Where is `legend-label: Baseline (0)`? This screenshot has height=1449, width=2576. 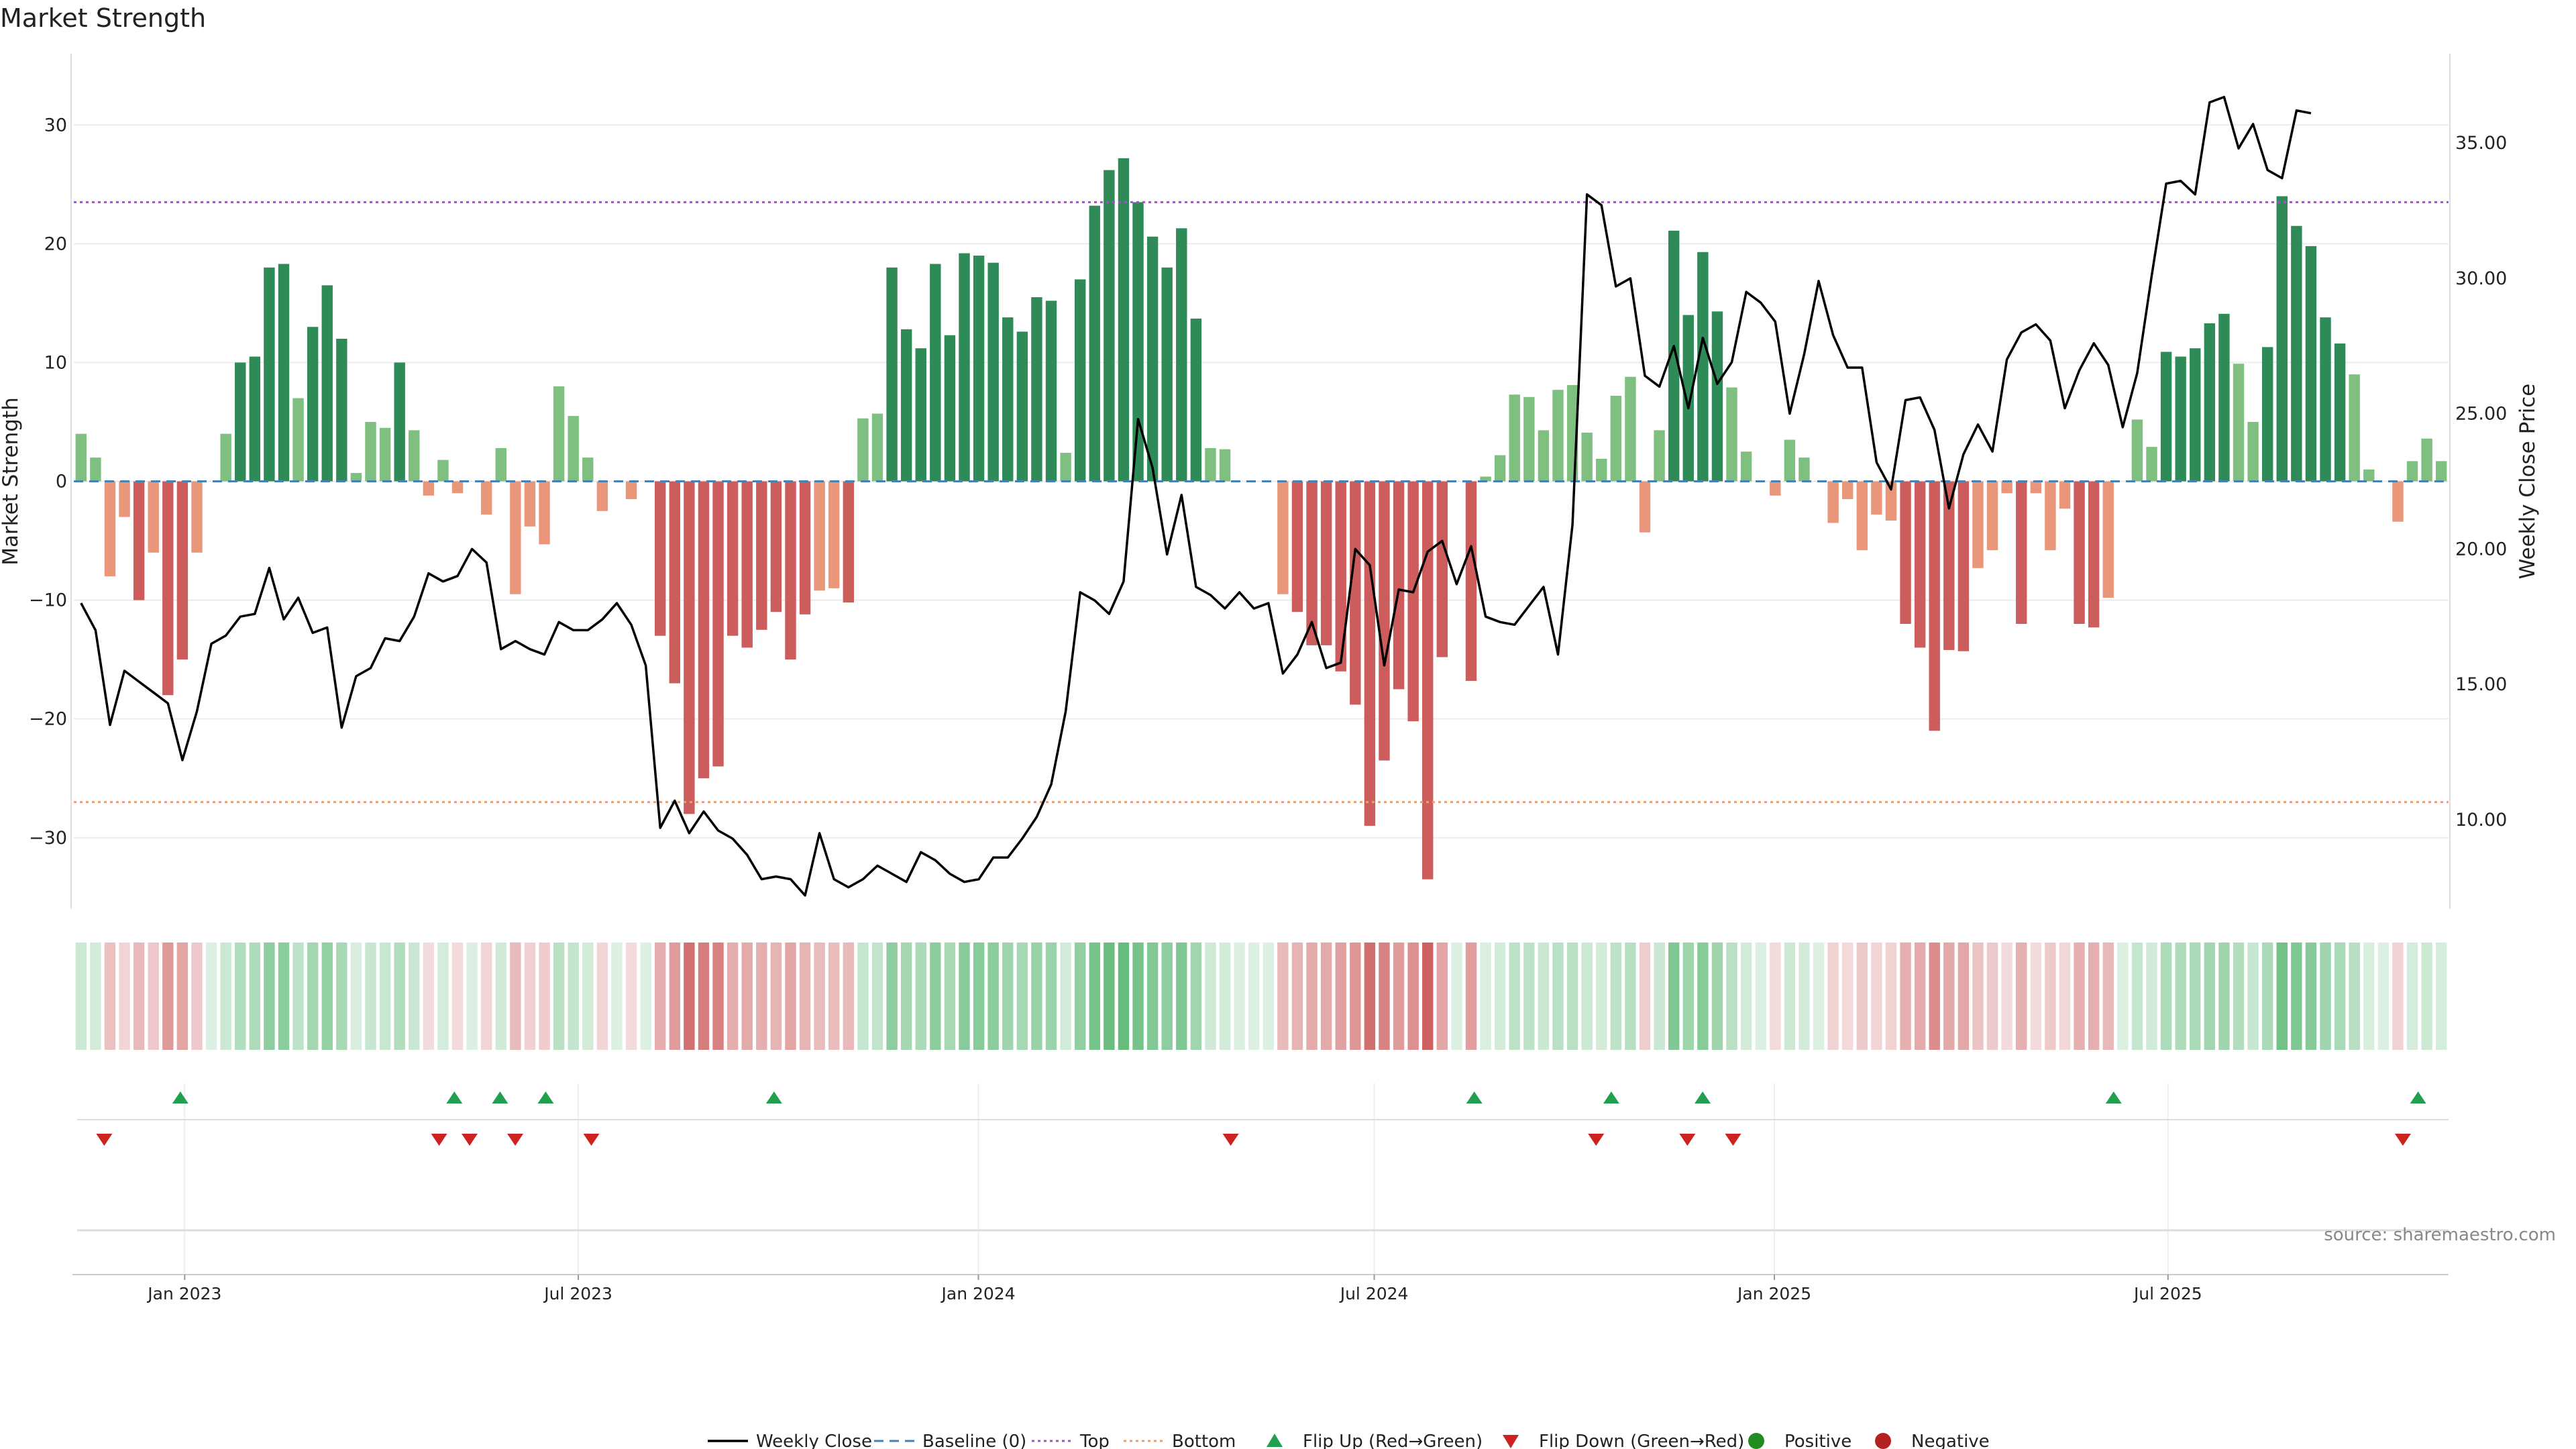 legend-label: Baseline (0) is located at coordinates (974, 1440).